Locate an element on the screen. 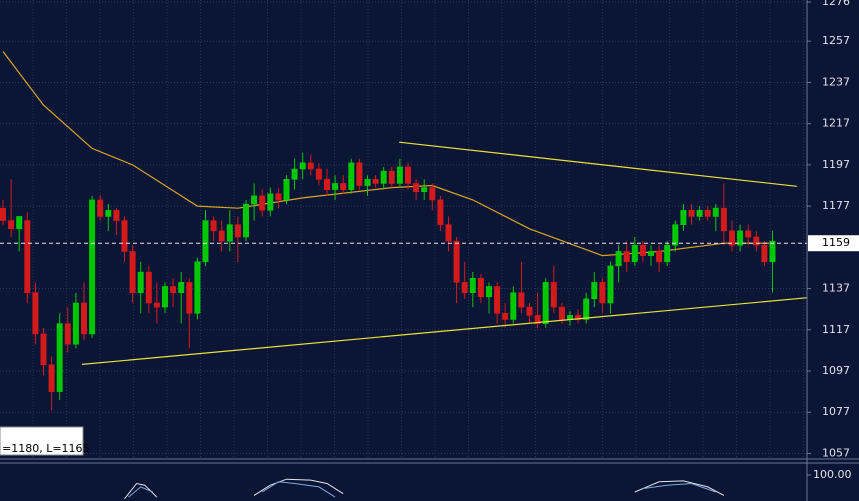 This screenshot has width=859, height=501. info-box is located at coordinates (42, 441).